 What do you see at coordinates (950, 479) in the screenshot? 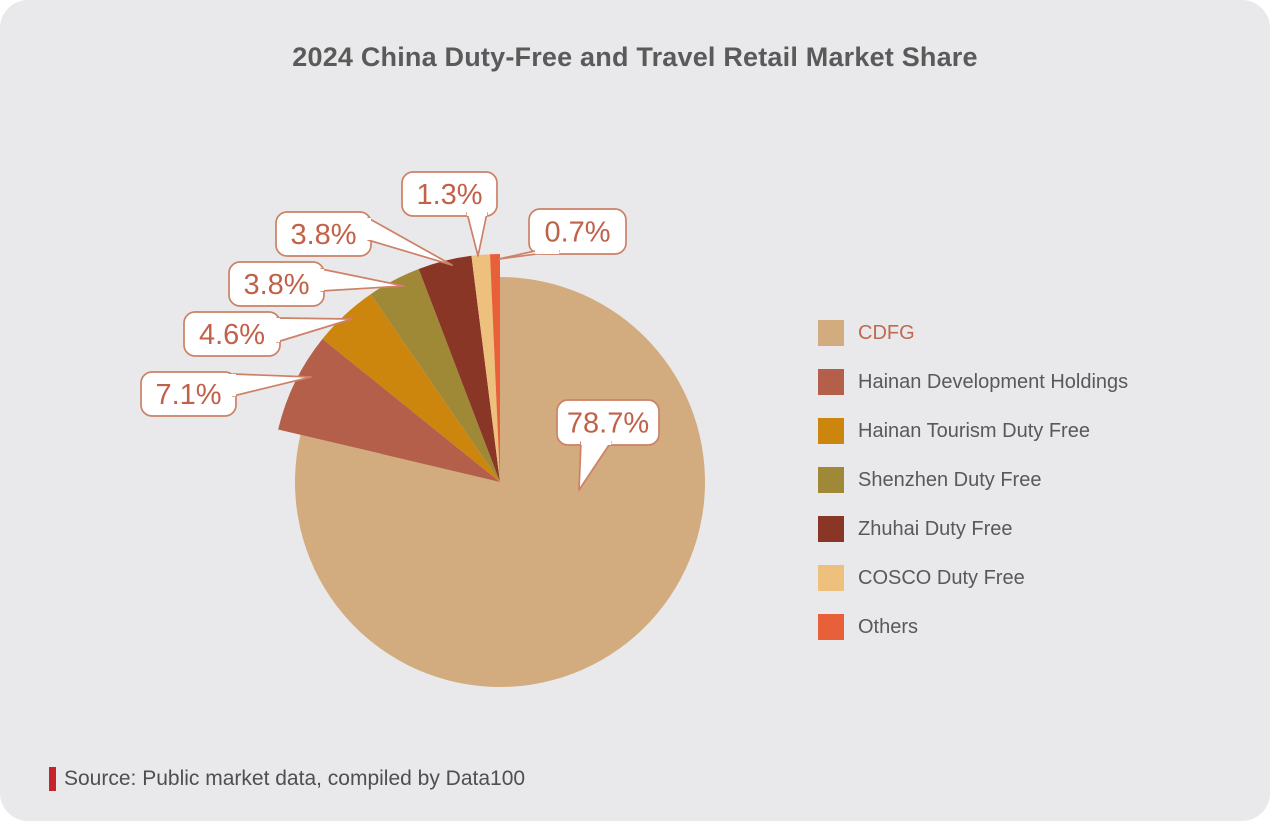
I see `legend-label-shenzhen-duty-free: Shenzhen Duty Free` at bounding box center [950, 479].